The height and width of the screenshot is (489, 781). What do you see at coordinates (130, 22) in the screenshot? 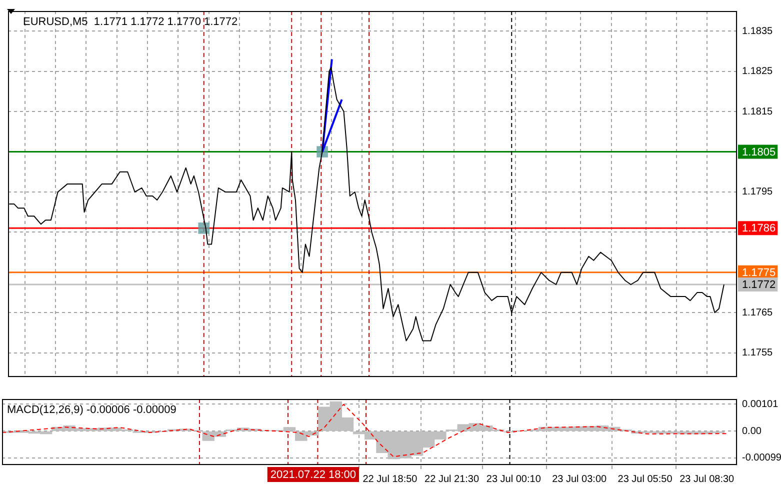
I see `text: EURUSD,M5 1.1771 1.1772 1.1770 1.1772` at bounding box center [130, 22].